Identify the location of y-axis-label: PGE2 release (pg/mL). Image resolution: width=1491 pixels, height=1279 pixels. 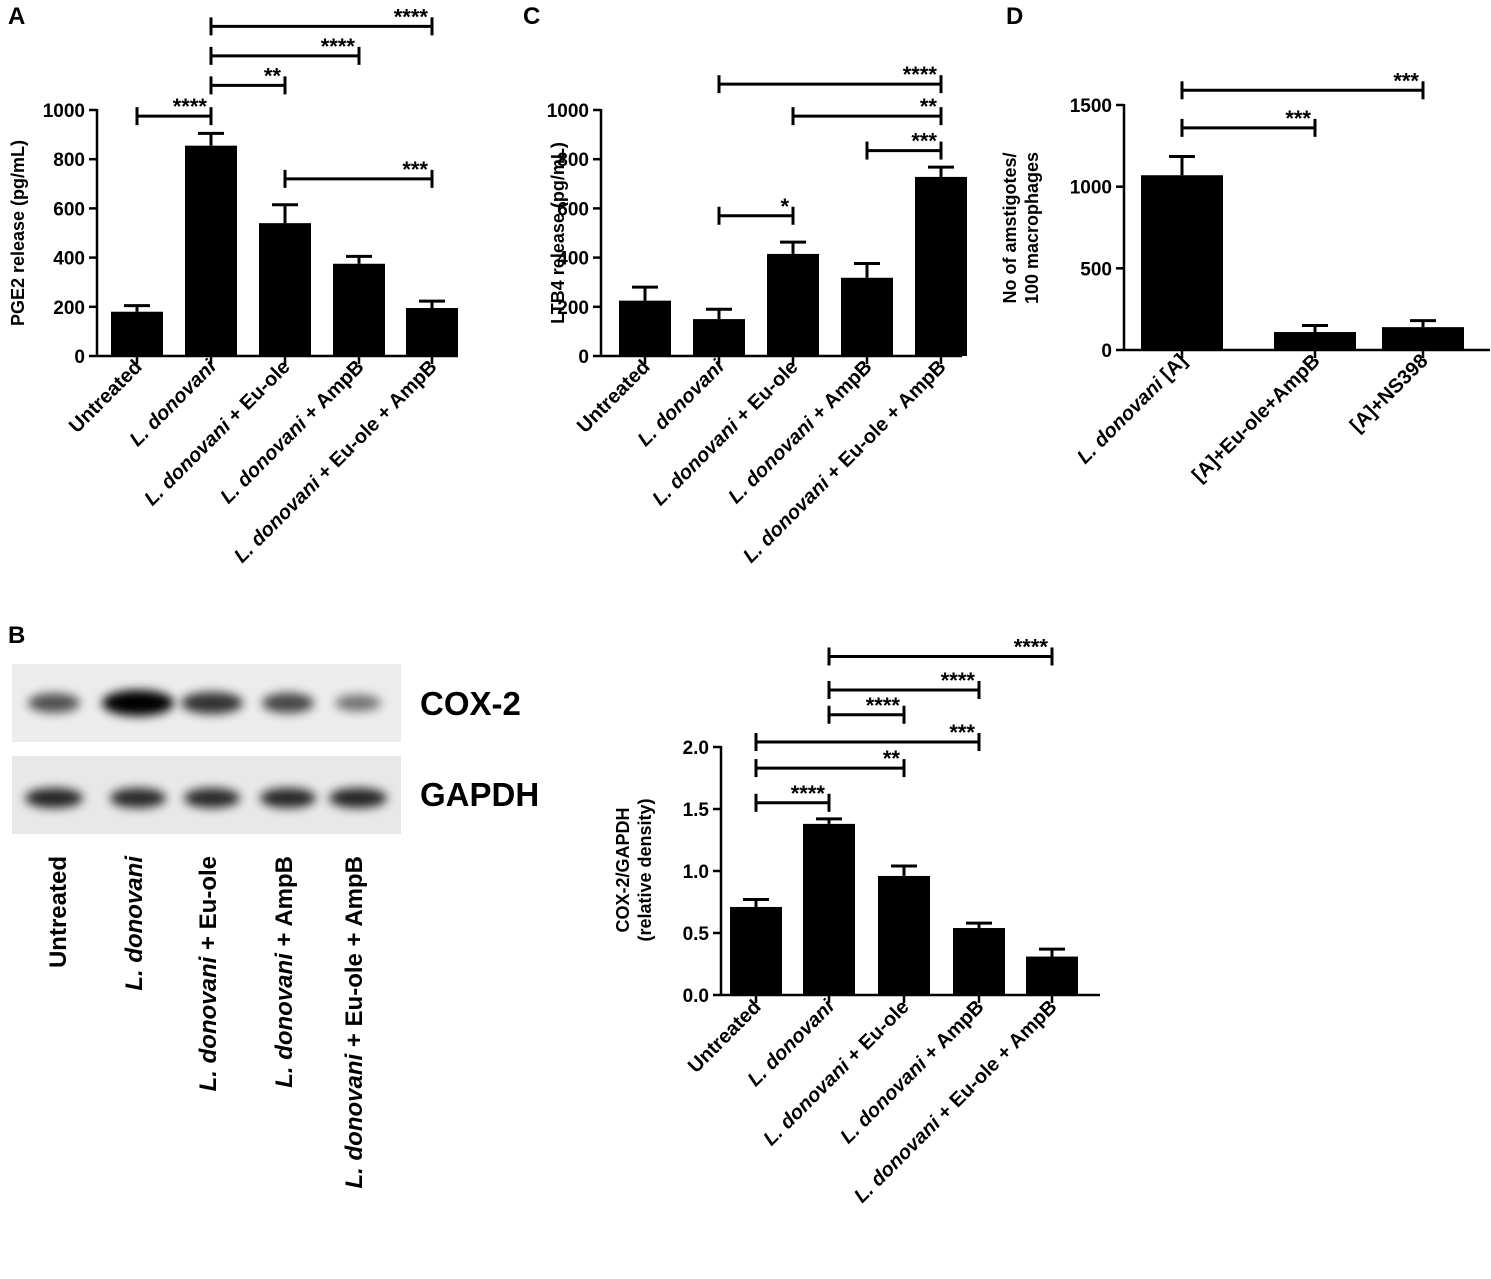
(18, 233).